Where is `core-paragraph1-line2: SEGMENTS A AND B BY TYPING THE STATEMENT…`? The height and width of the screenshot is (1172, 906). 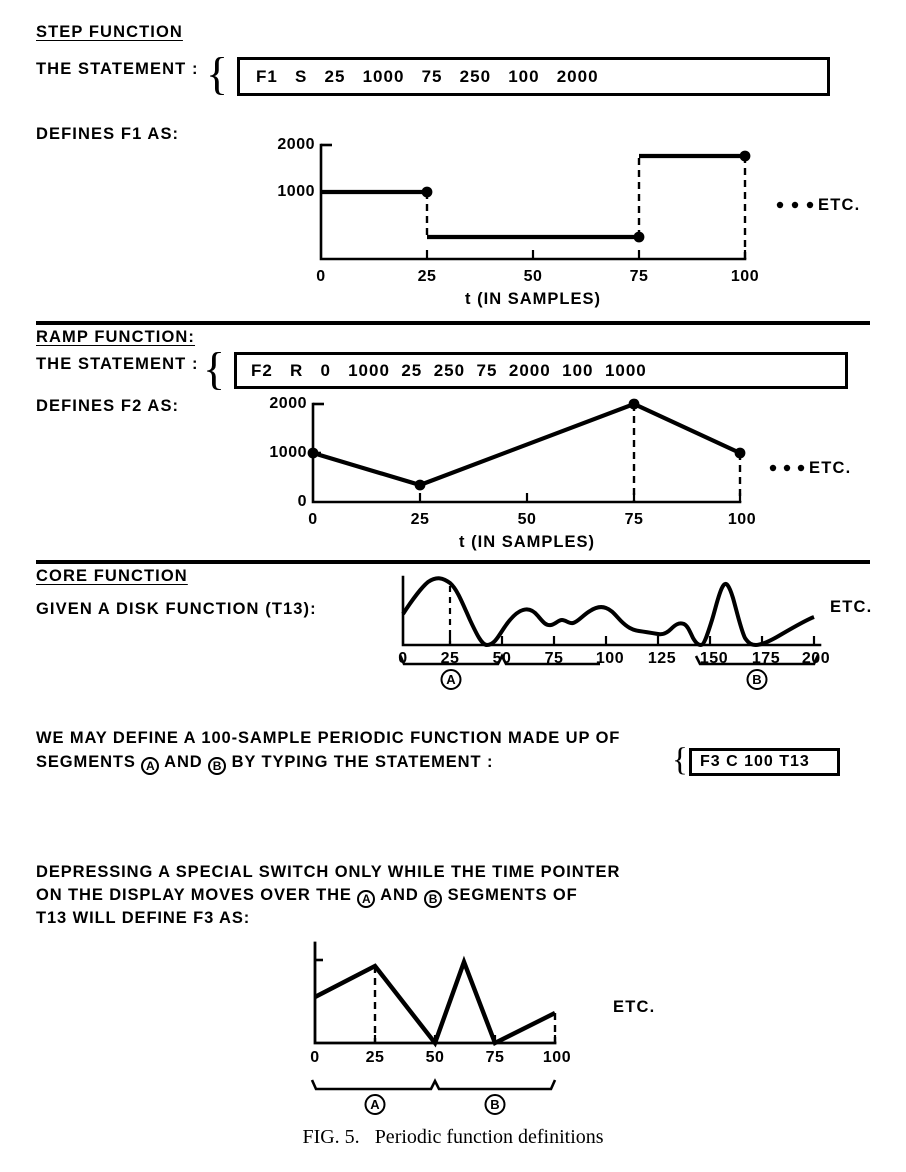 core-paragraph1-line2: SEGMENTS A AND B BY TYPING THE STATEMENT… is located at coordinates (264, 763).